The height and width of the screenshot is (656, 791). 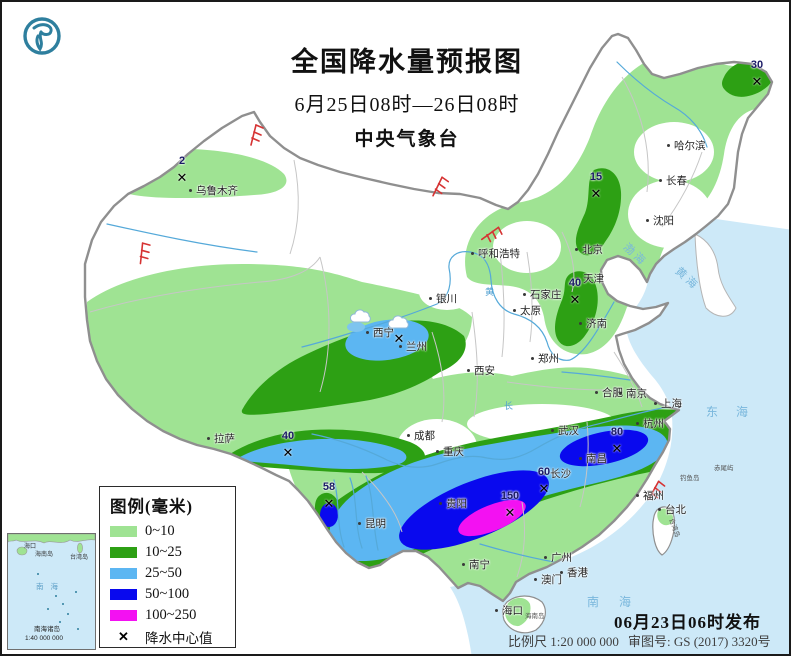 I want to click on legend-range-label: 25~50, so click(x=163, y=573).